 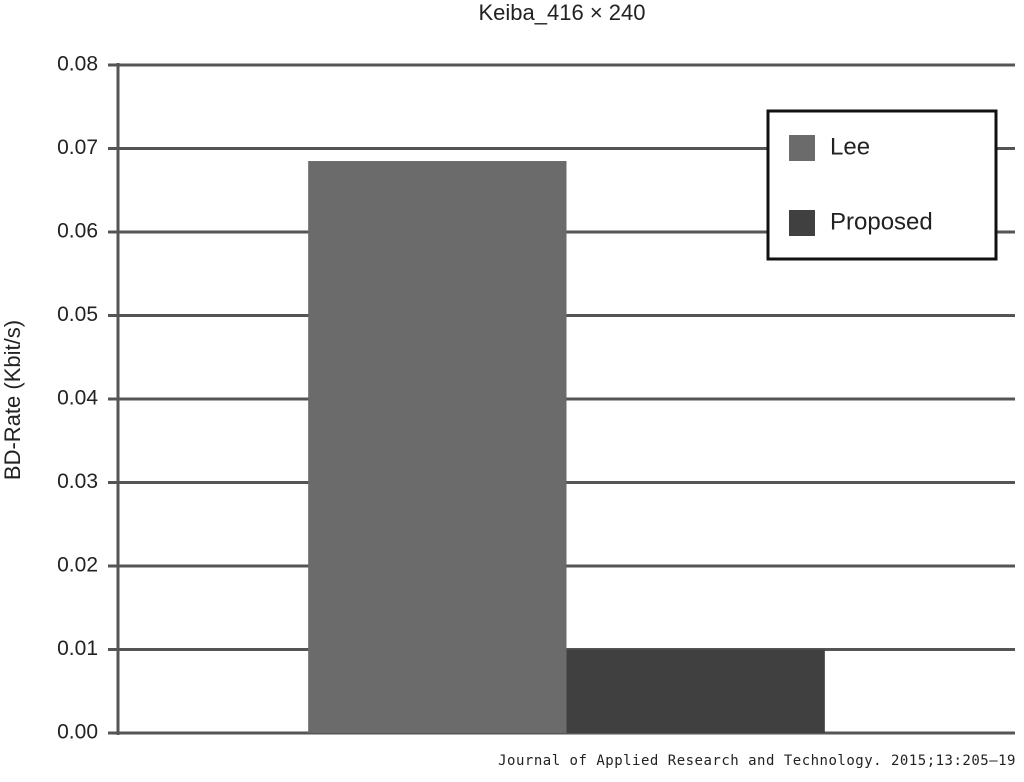 I want to click on legend-box, so click(x=882, y=185).